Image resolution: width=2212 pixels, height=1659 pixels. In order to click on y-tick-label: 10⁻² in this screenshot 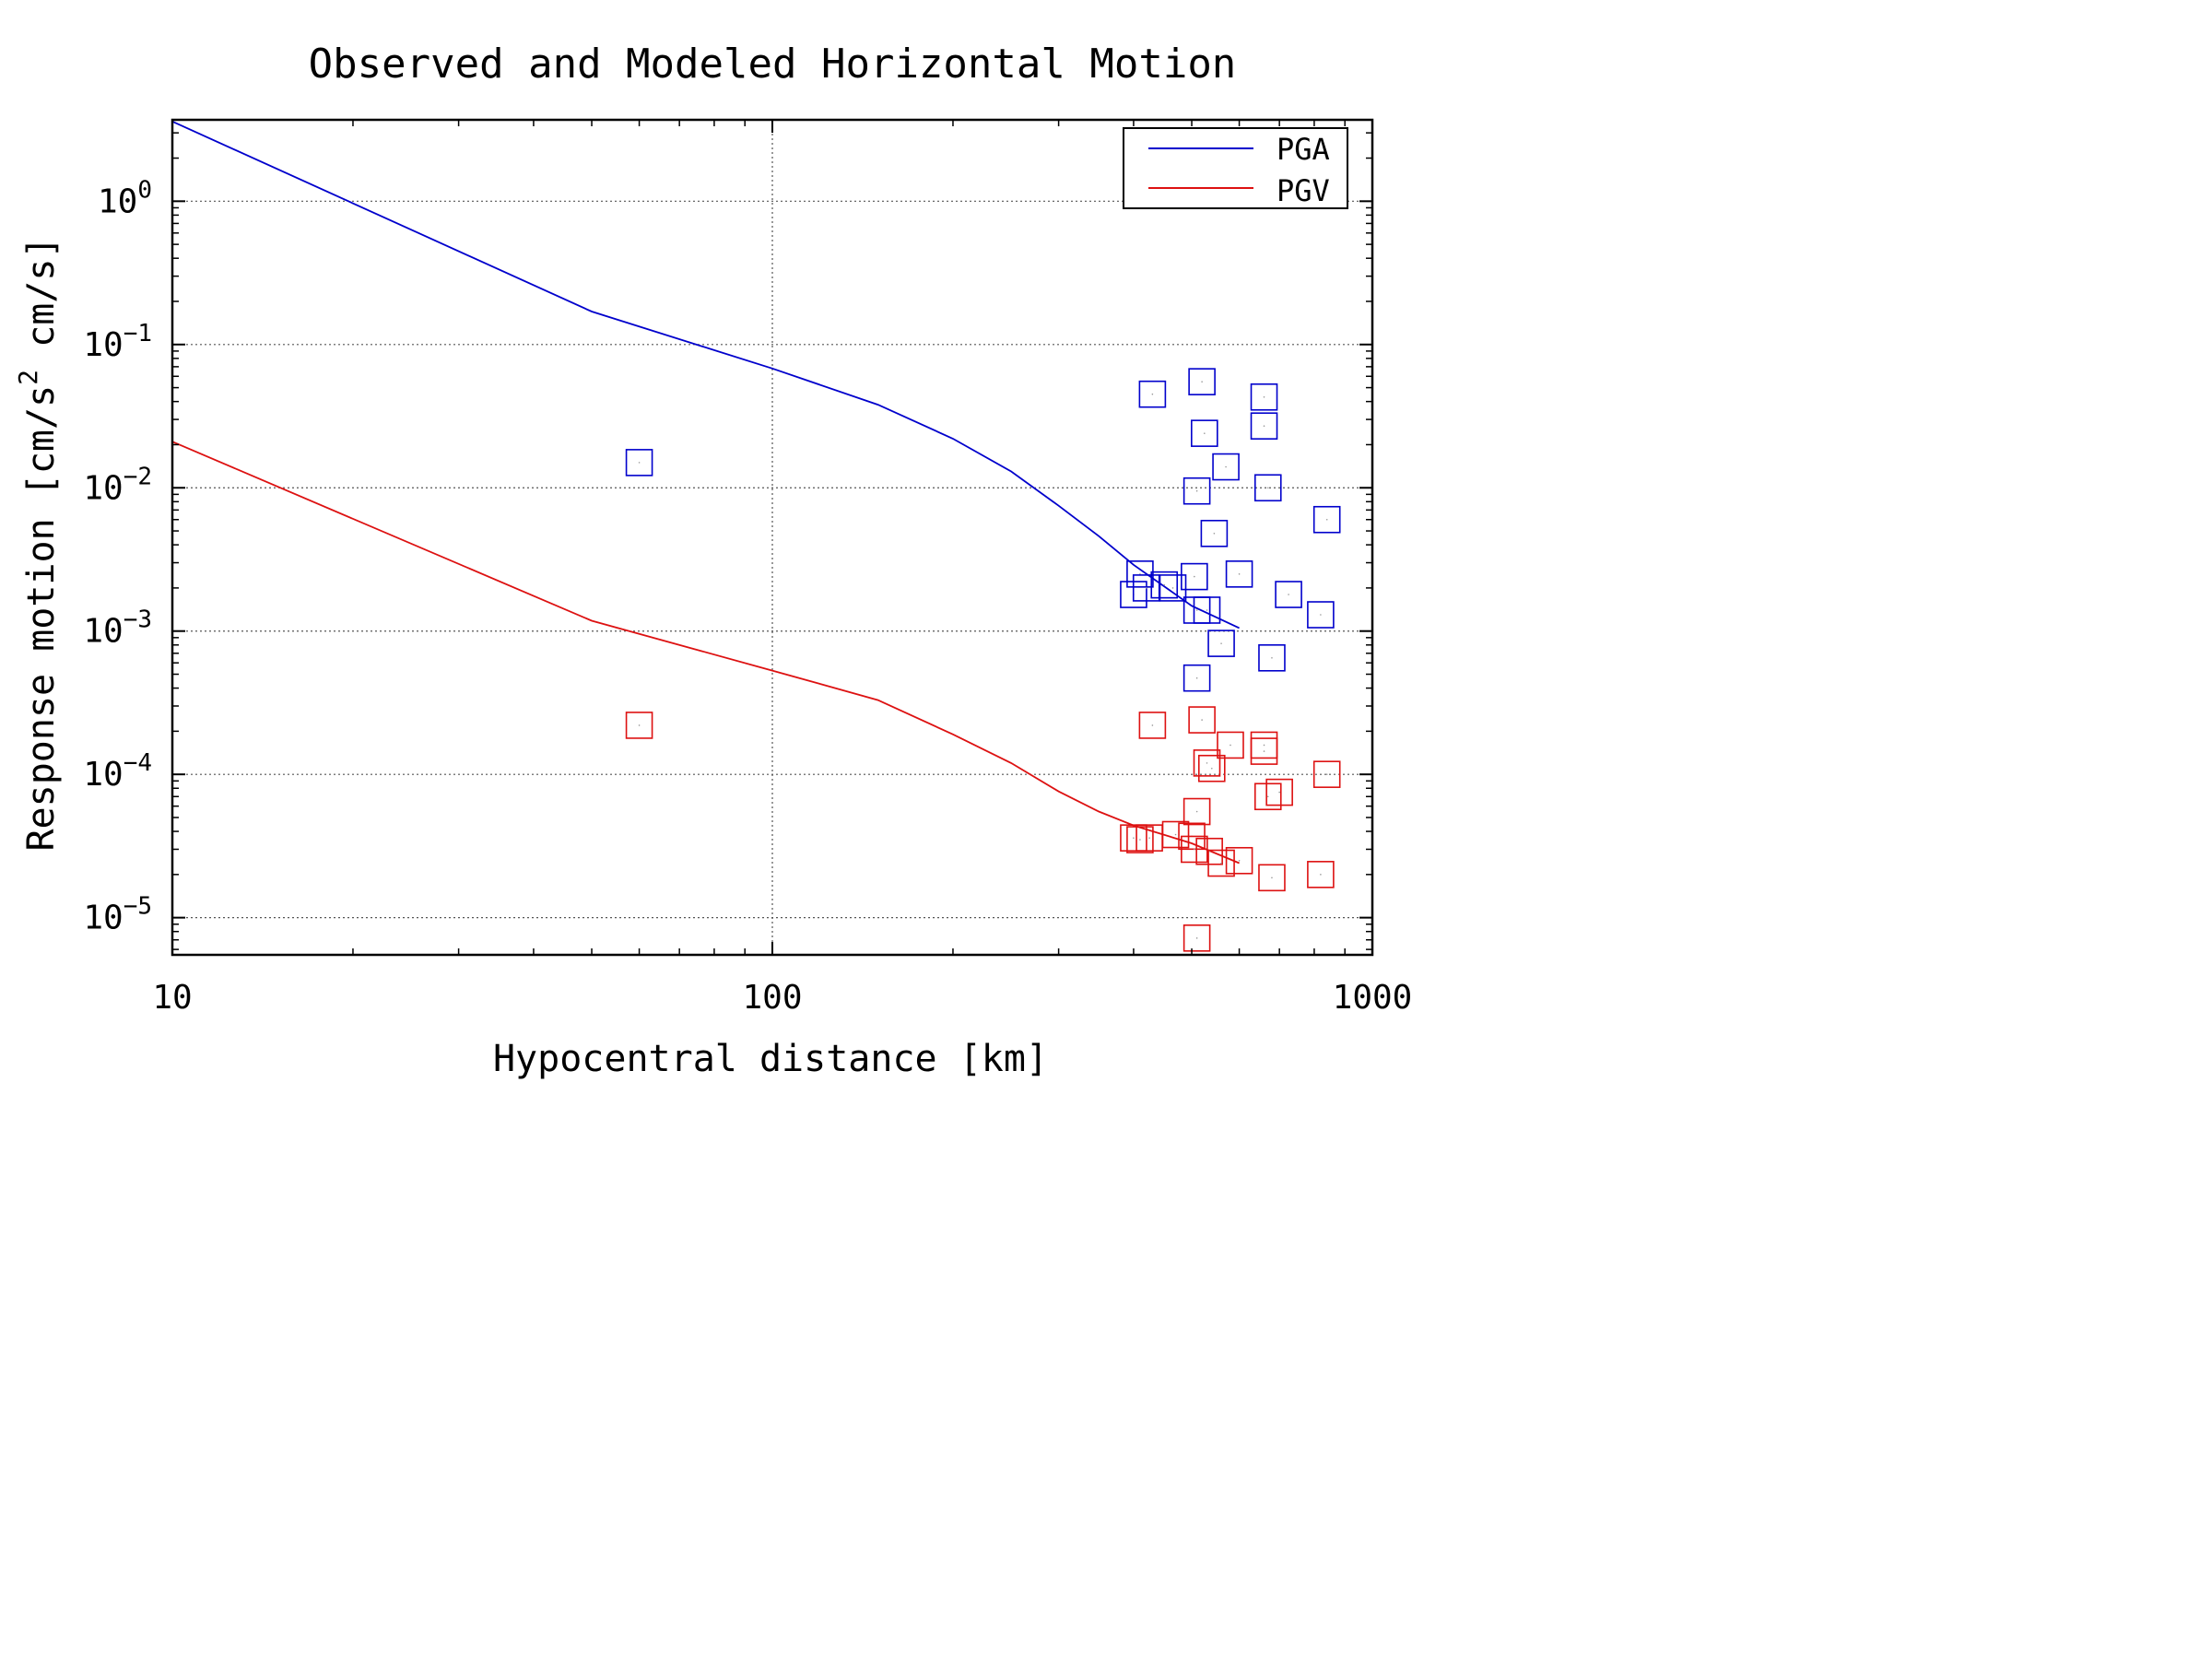, I will do `click(117, 485)`.